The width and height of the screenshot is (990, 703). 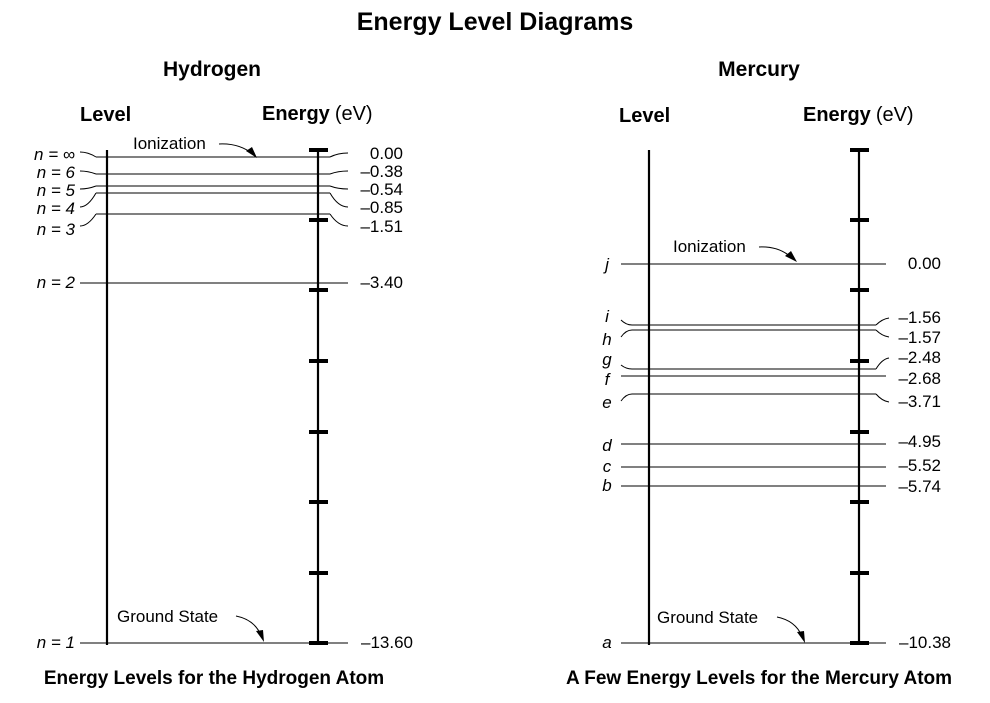 I want to click on hydrogen-level-n-inf: n = ∞ 0.00, so click(x=218, y=154).